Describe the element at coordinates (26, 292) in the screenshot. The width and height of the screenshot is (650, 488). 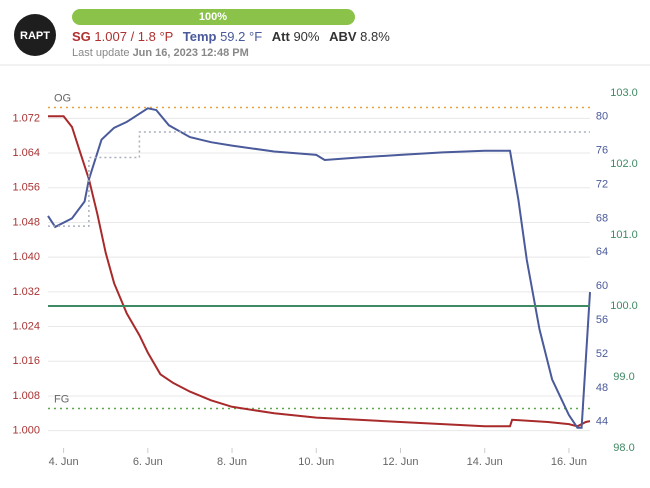
I see `y-tick-label: 1.032` at that location.